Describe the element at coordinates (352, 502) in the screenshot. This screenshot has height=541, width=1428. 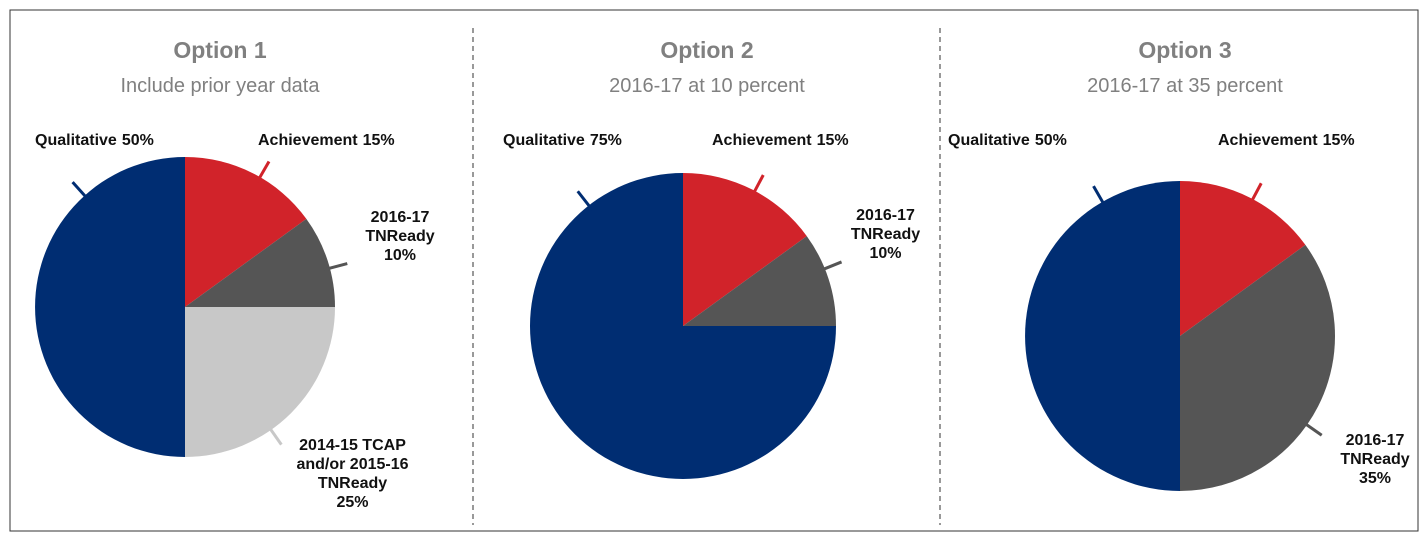
I see `value-label: 25%` at that location.